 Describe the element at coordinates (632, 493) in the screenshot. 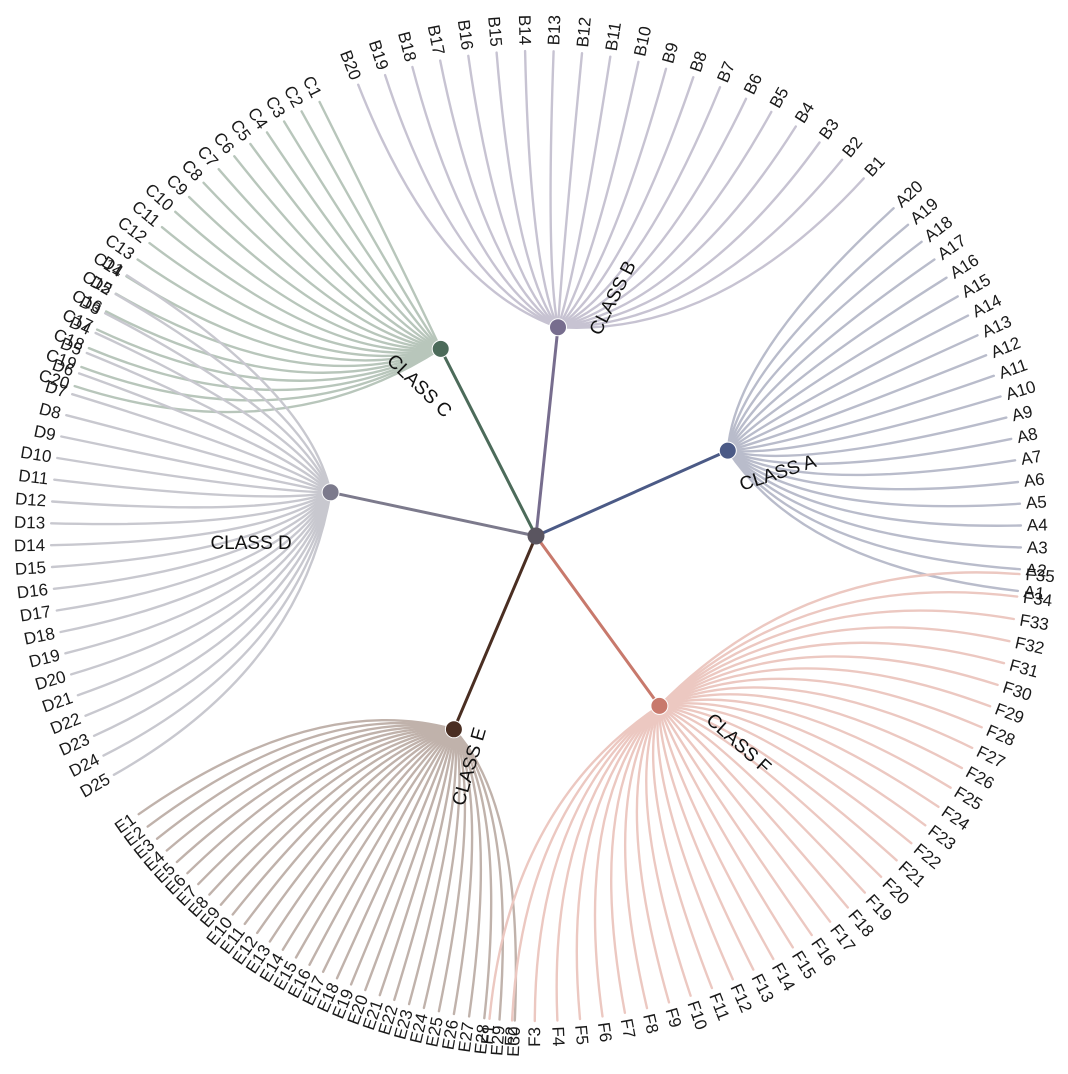

I see `class-trunk` at that location.